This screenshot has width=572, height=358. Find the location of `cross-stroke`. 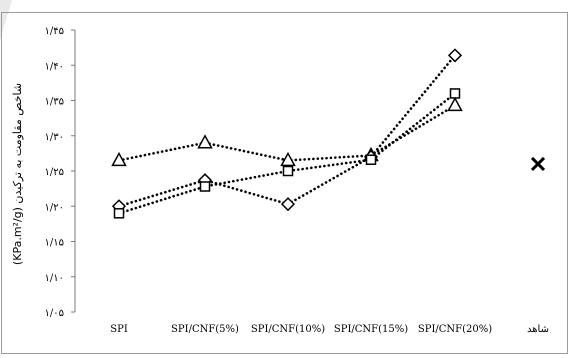

cross-stroke is located at coordinates (538, 164).